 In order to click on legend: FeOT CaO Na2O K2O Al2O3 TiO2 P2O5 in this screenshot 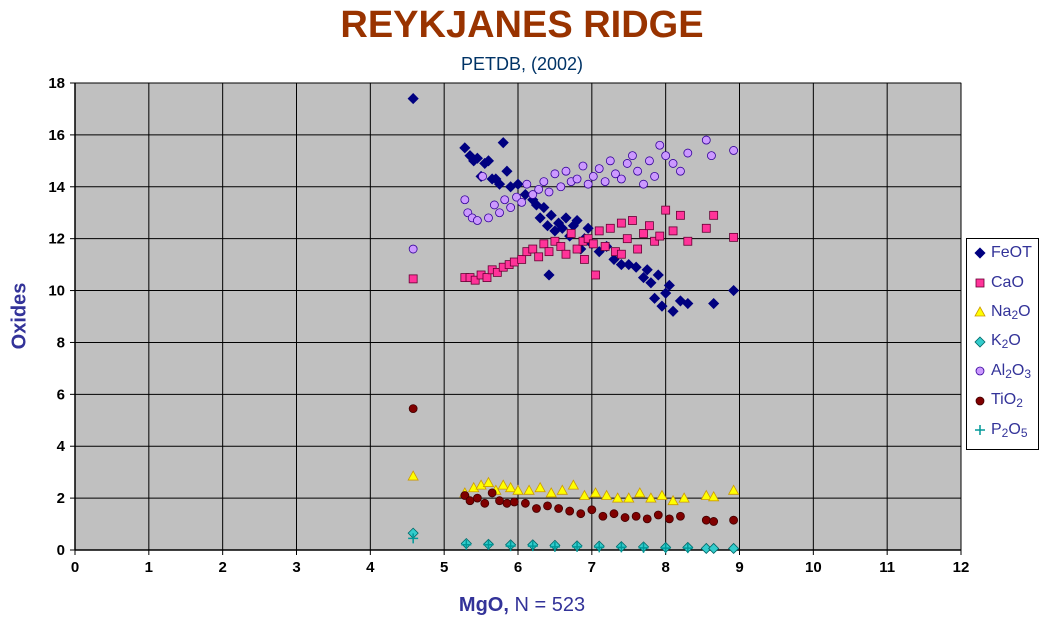, I will do `click(1002, 344)`.